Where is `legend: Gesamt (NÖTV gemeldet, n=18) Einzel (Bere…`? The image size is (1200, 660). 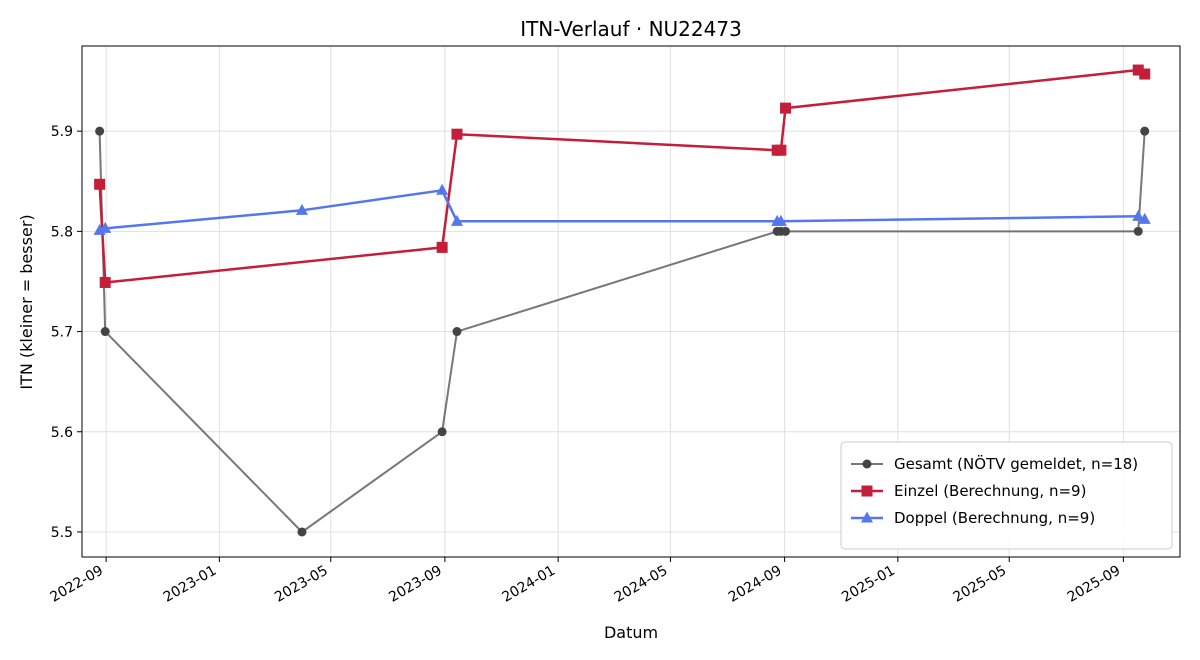
legend: Gesamt (NÖTV gemeldet, n=18) Einzel (Bere… is located at coordinates (1006, 495).